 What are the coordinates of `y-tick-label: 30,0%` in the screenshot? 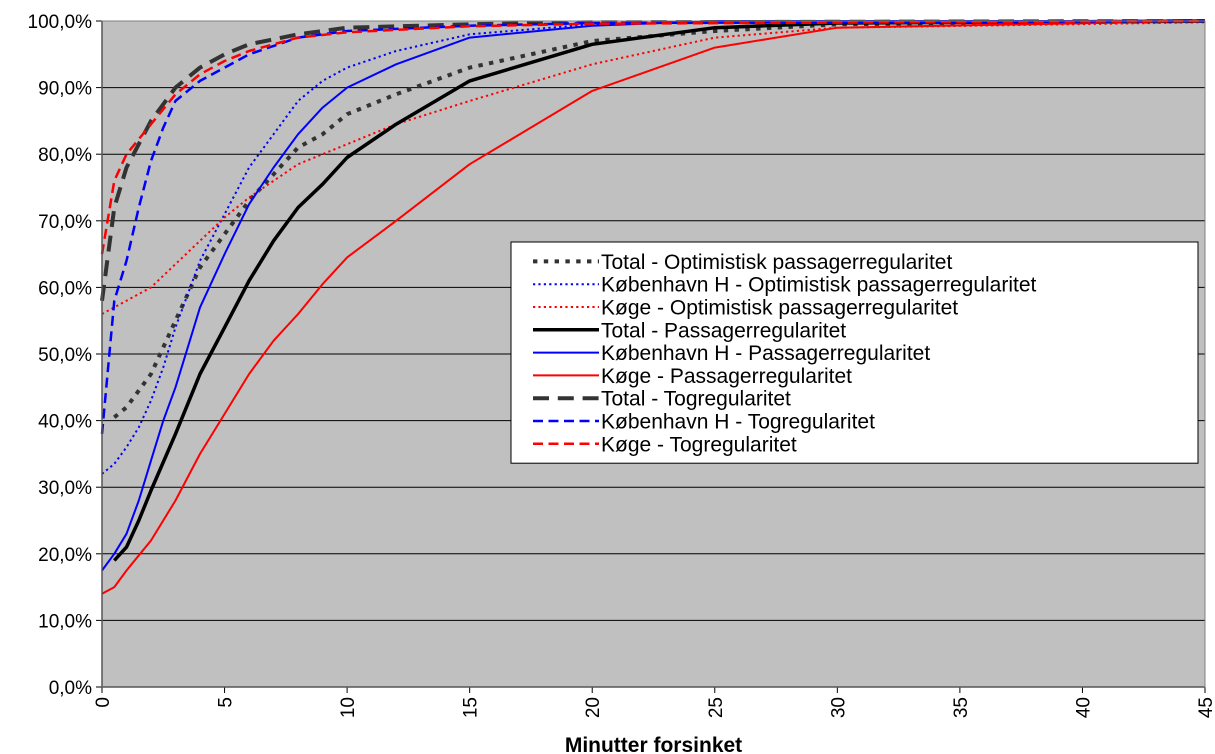 It's located at (65, 488).